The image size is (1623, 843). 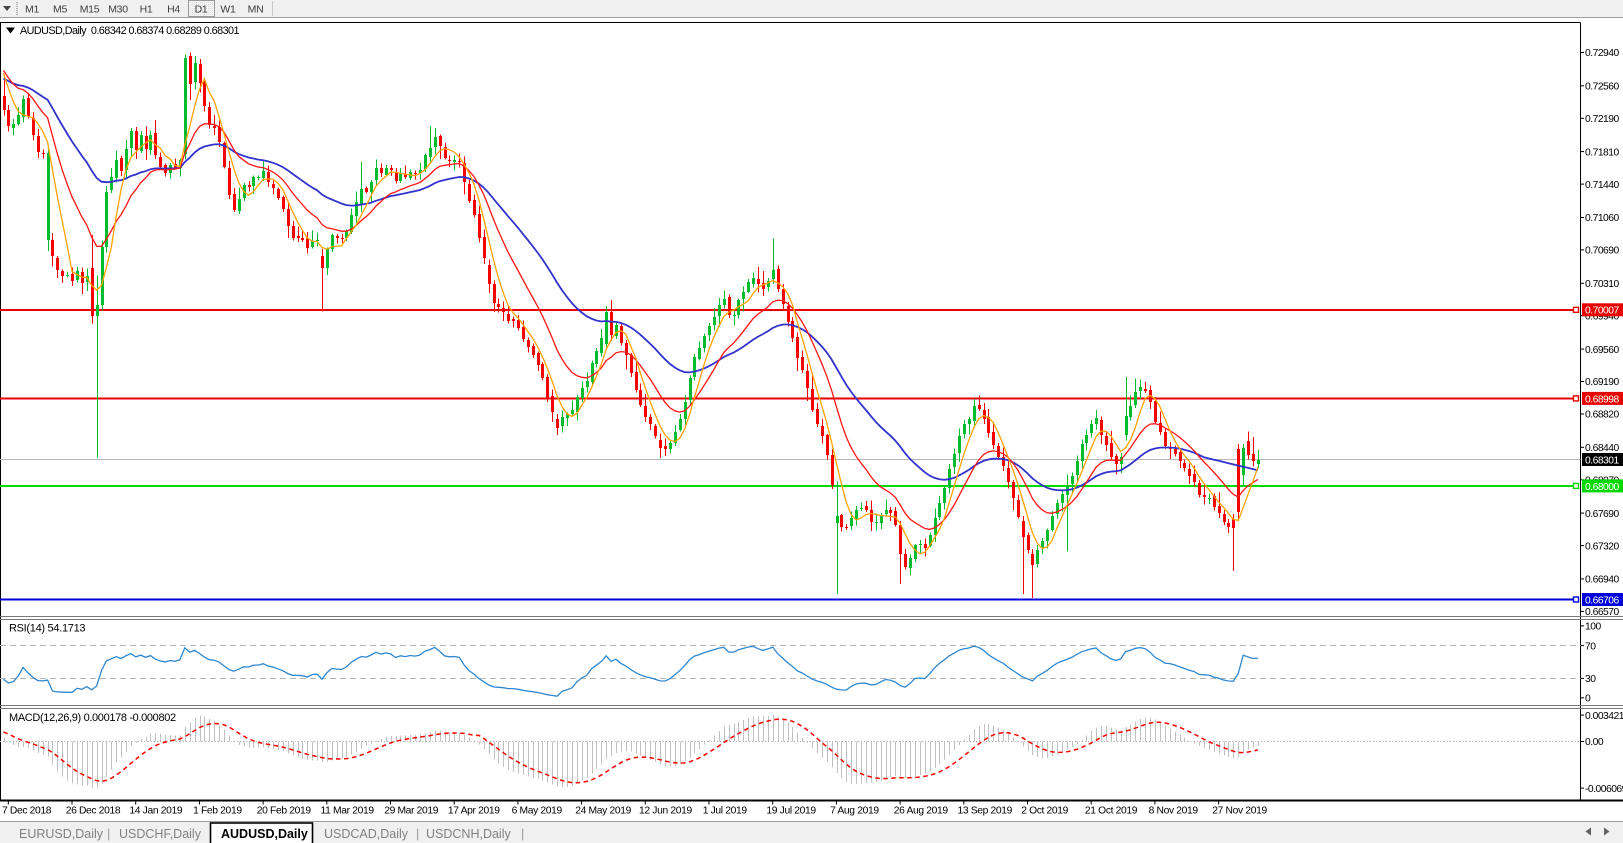 What do you see at coordinates (27, 811) in the screenshot?
I see `svg-text: 7 Dec 2018` at bounding box center [27, 811].